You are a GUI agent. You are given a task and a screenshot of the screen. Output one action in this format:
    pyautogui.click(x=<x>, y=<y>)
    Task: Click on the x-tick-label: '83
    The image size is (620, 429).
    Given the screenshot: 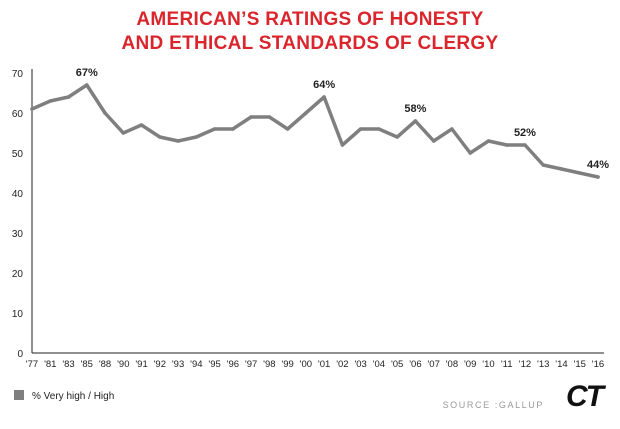 What is the action you would take?
    pyautogui.click(x=68, y=364)
    